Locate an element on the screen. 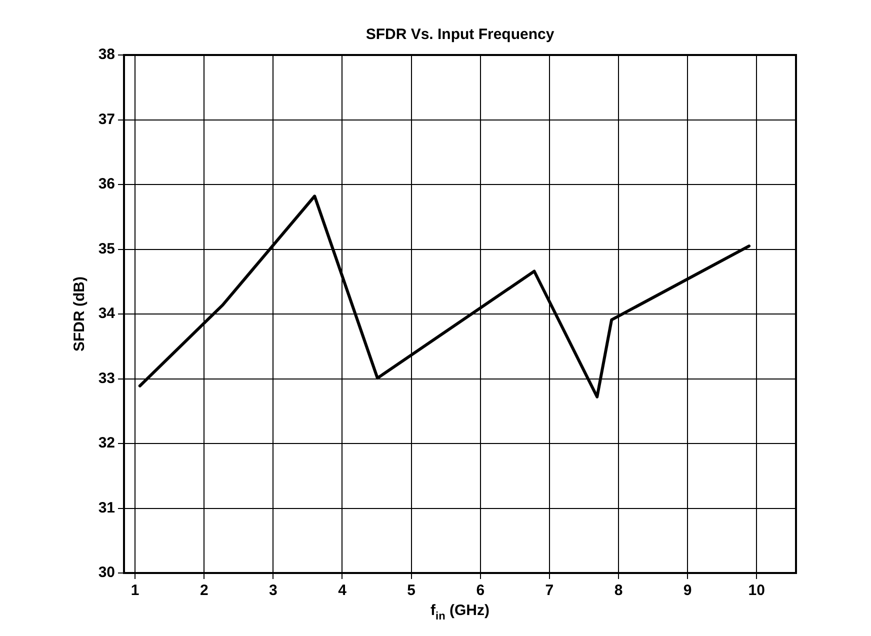 Image resolution: width=871 pixels, height=636 pixels. y-tick-label: 38 is located at coordinates (106, 55).